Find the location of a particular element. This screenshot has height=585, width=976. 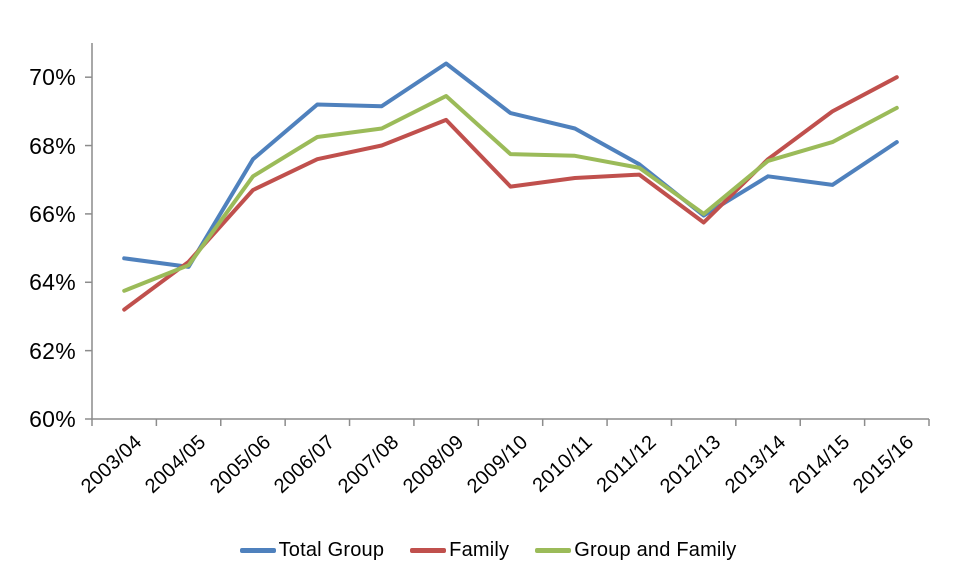

y-axis-label: 70% is located at coordinates (52, 77).